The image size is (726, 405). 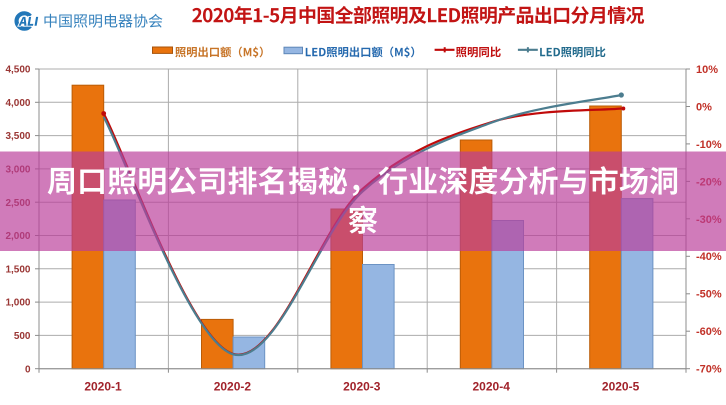 I want to click on svg-text: 2020-1, so click(x=103, y=386).